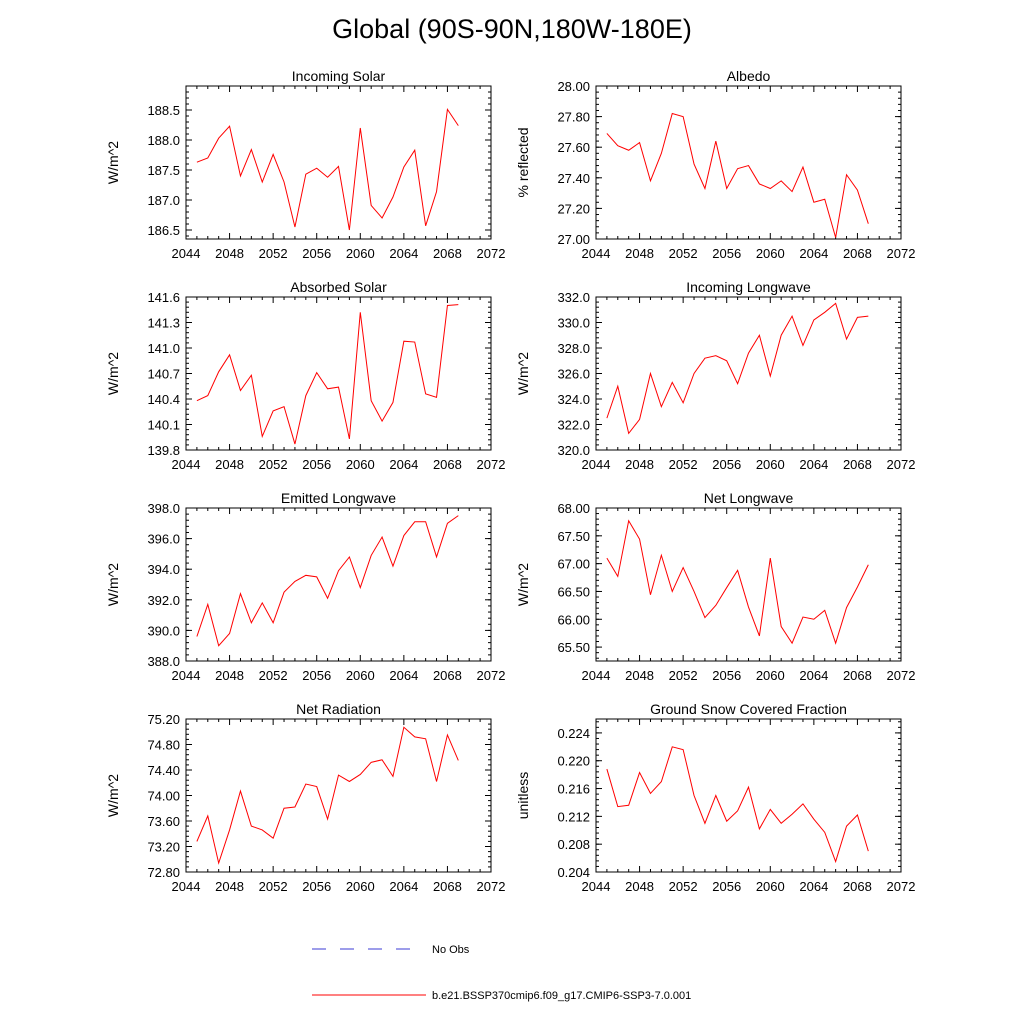 The width and height of the screenshot is (1024, 1024). I want to click on y-tick-label: 188.5, so click(163, 110).